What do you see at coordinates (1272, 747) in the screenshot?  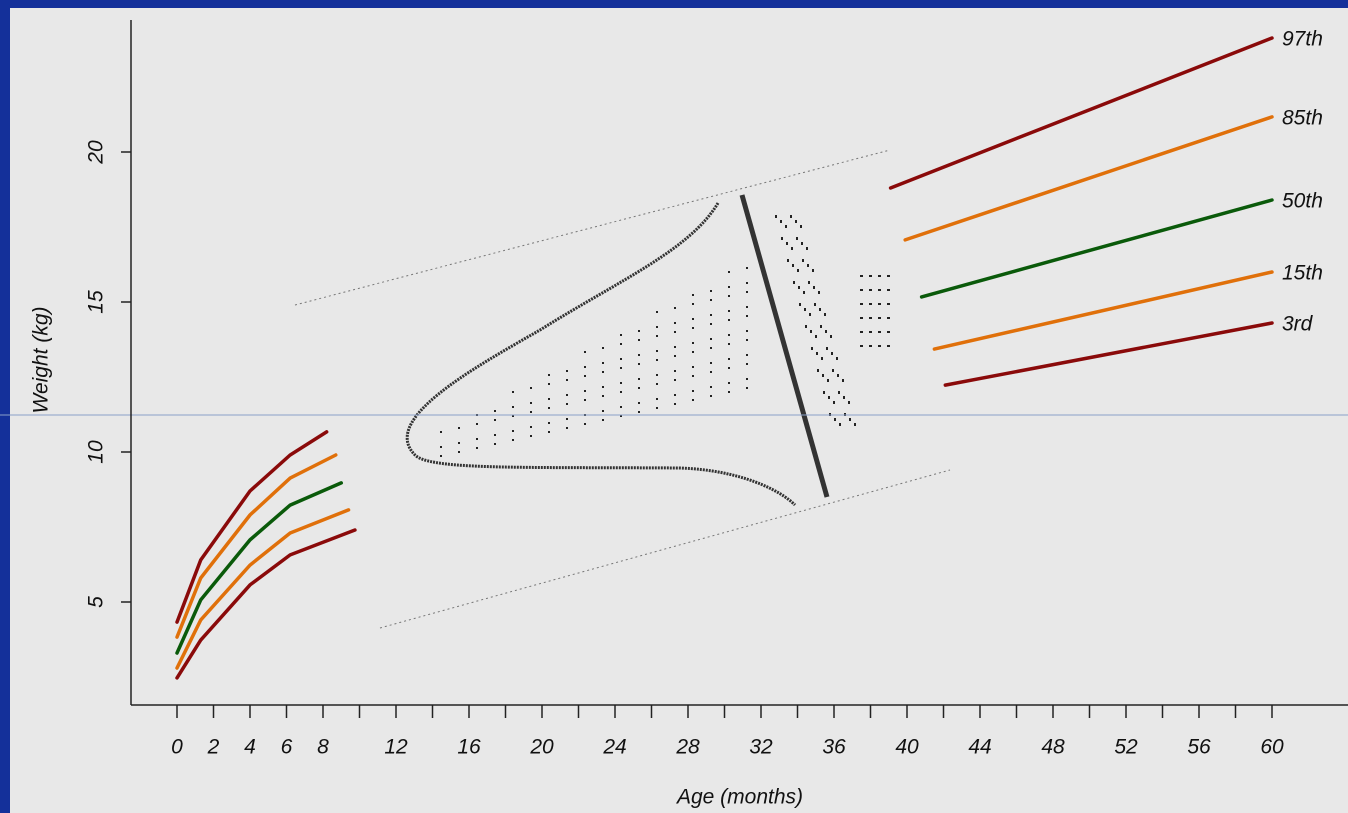 I see `x-tick-label: 60` at bounding box center [1272, 747].